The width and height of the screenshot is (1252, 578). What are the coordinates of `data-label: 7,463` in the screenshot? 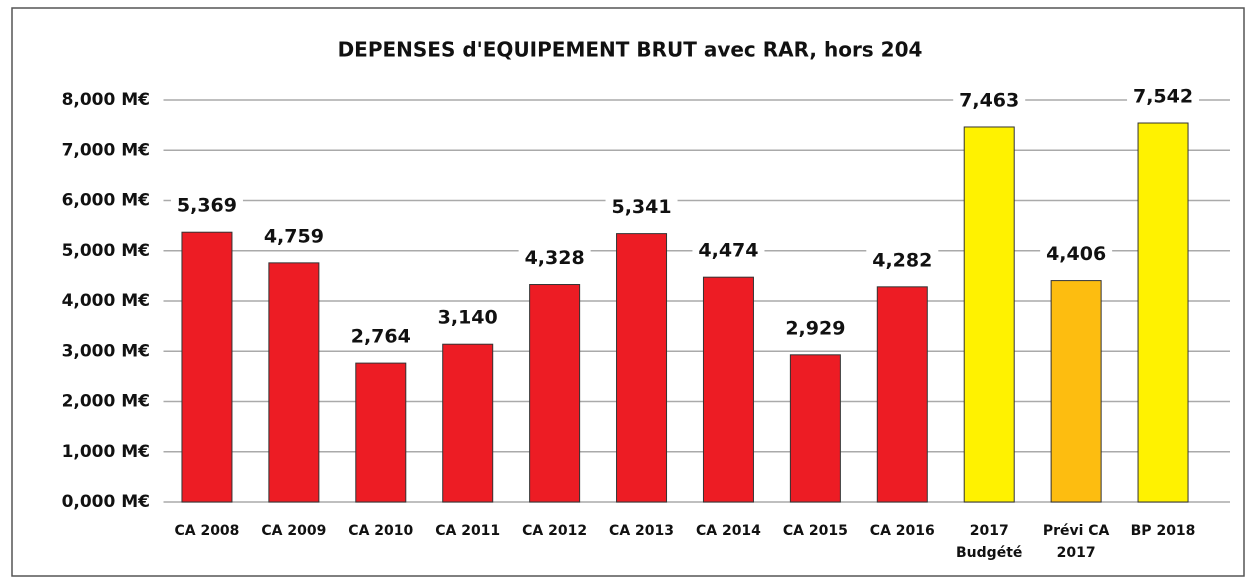 It's located at (989, 100).